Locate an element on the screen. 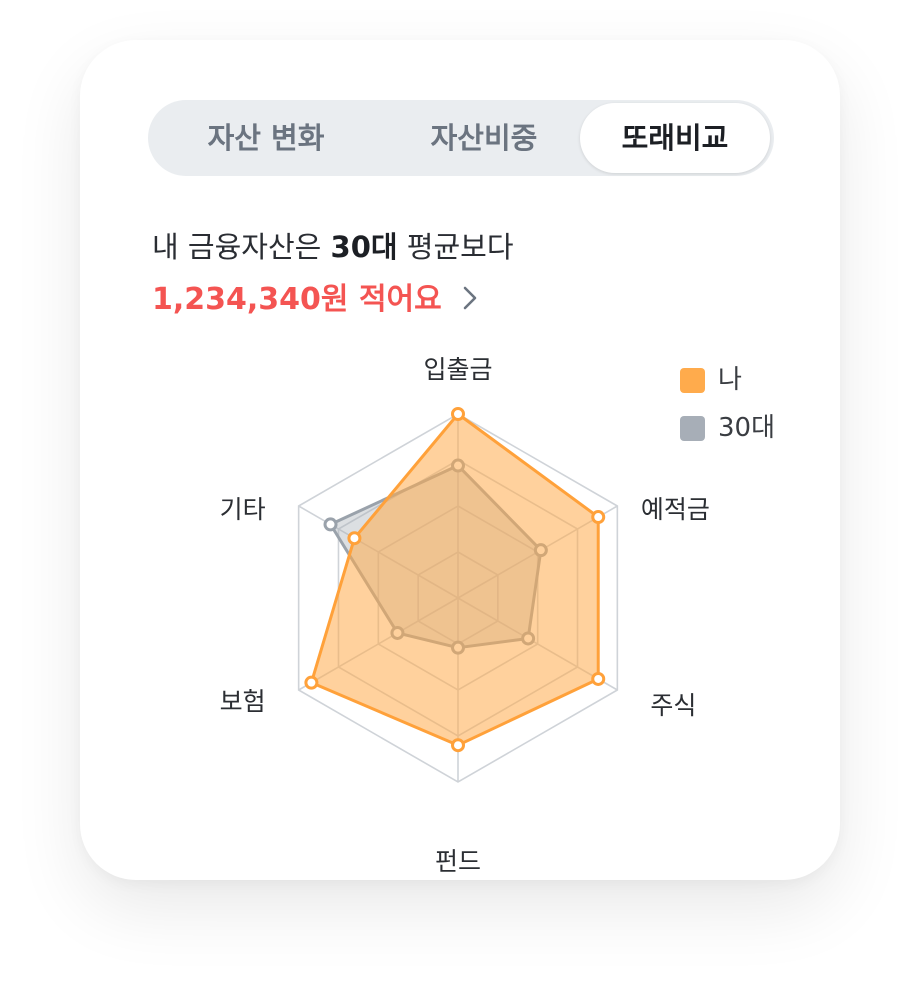 This screenshot has height=1000, width=920. chevron-right-icon is located at coordinates (470, 301).